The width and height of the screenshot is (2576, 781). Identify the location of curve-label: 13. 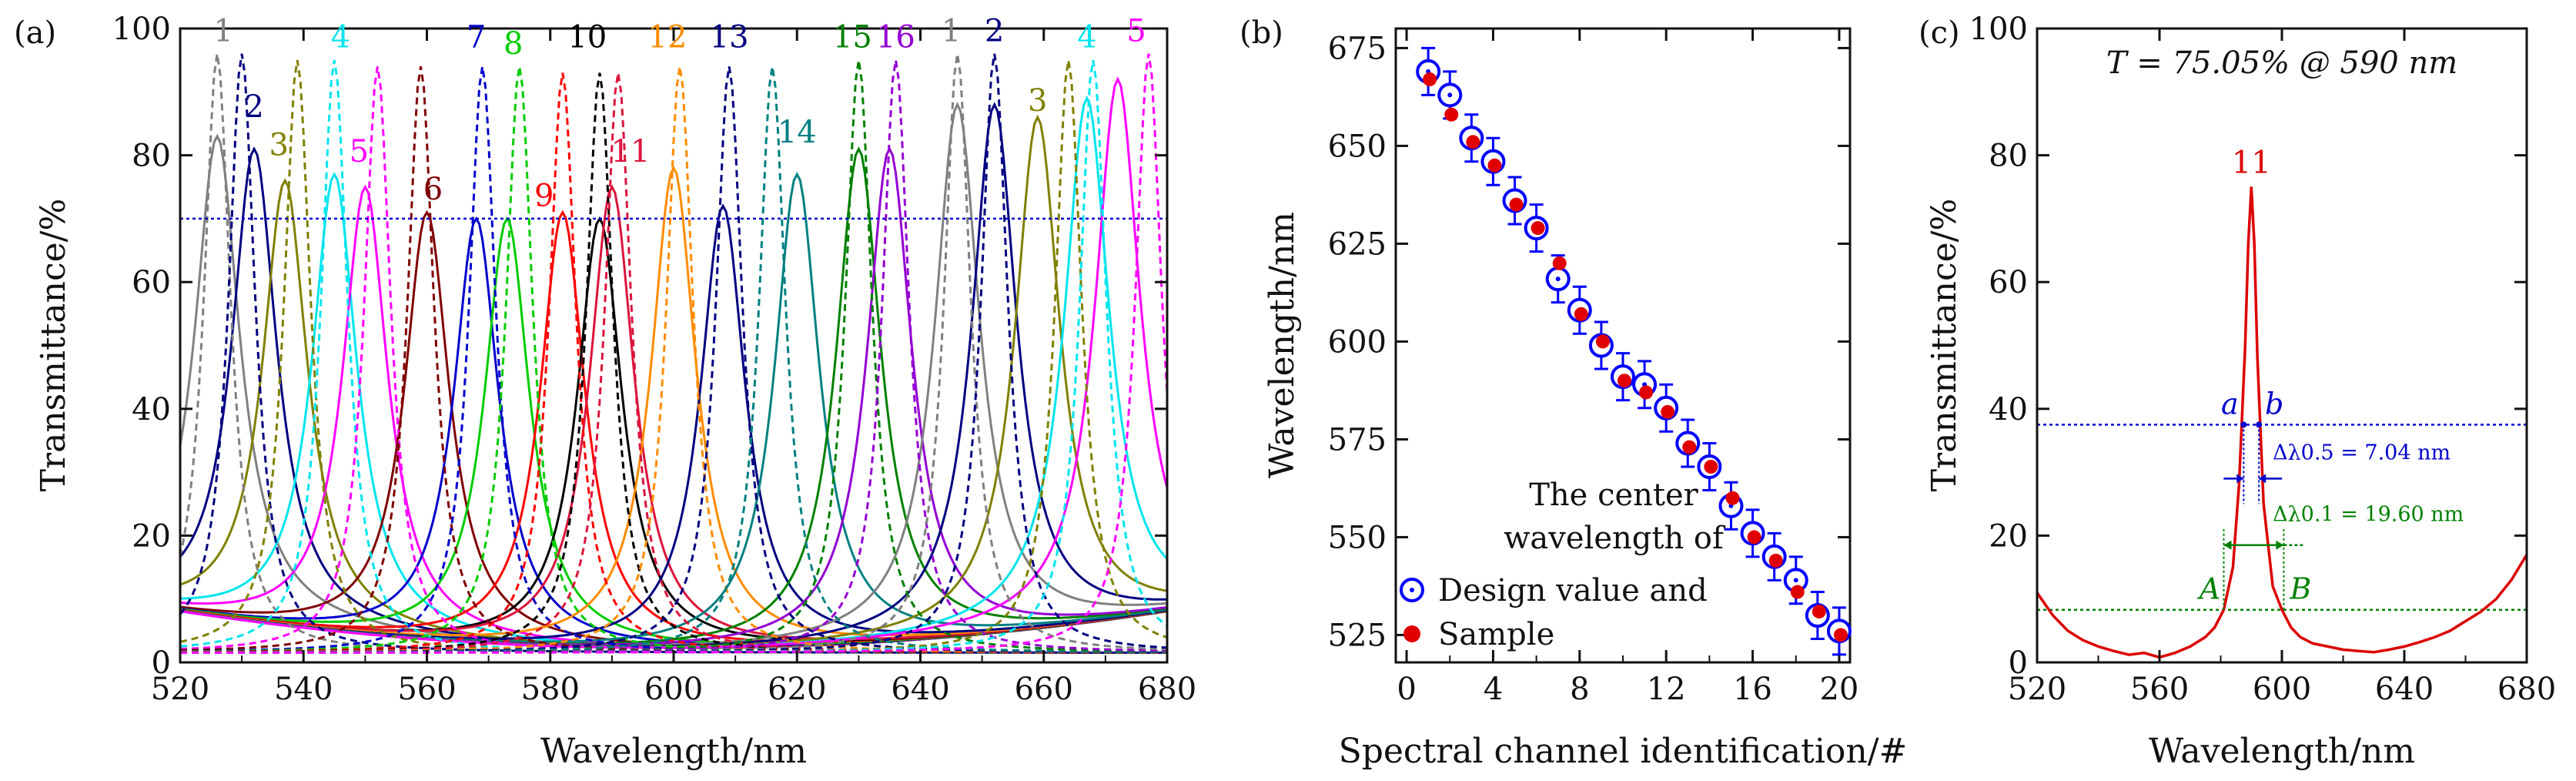
(730, 38).